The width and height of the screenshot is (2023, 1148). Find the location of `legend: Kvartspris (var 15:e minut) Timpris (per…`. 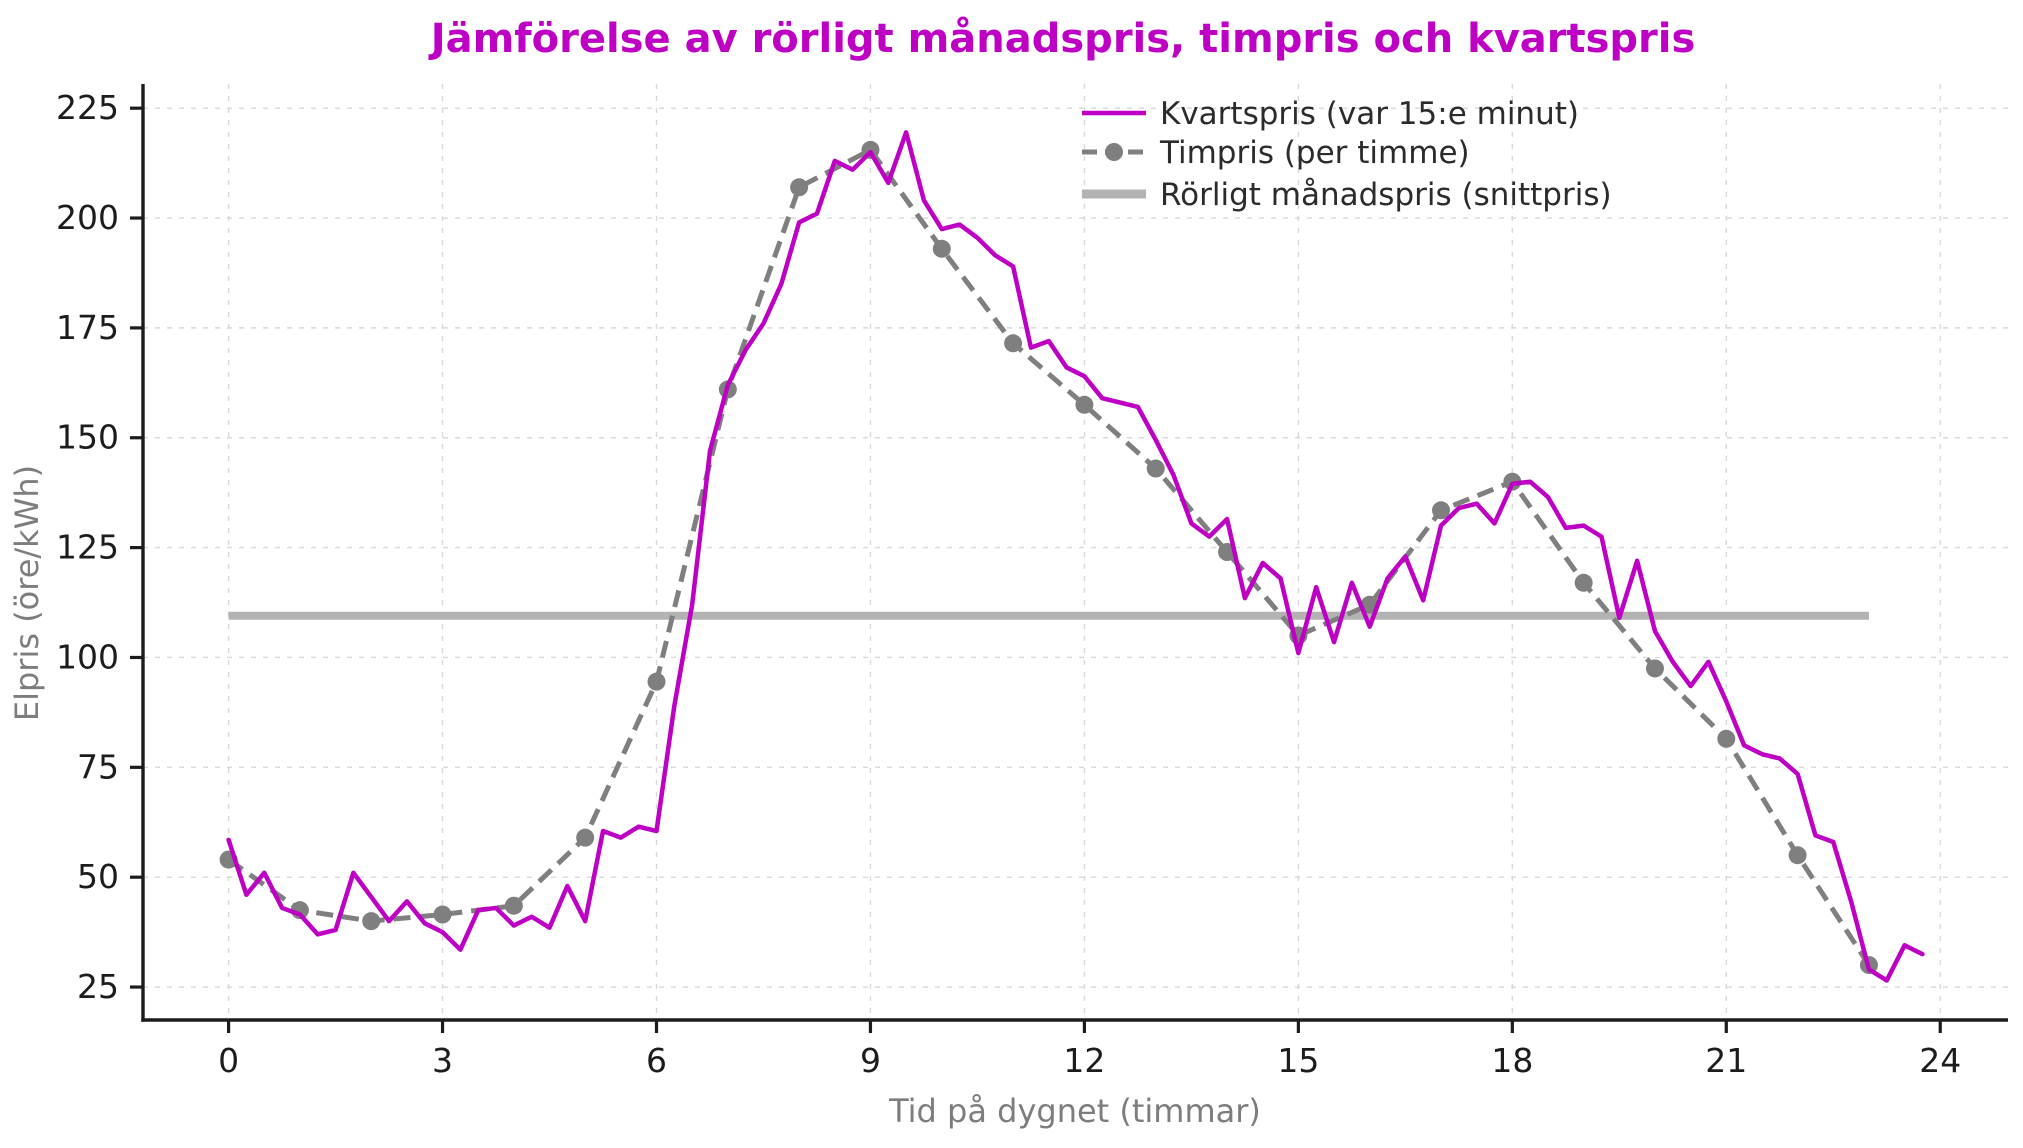

legend: Kvartspris (var 15:e minut) Timpris (per… is located at coordinates (1347, 154).